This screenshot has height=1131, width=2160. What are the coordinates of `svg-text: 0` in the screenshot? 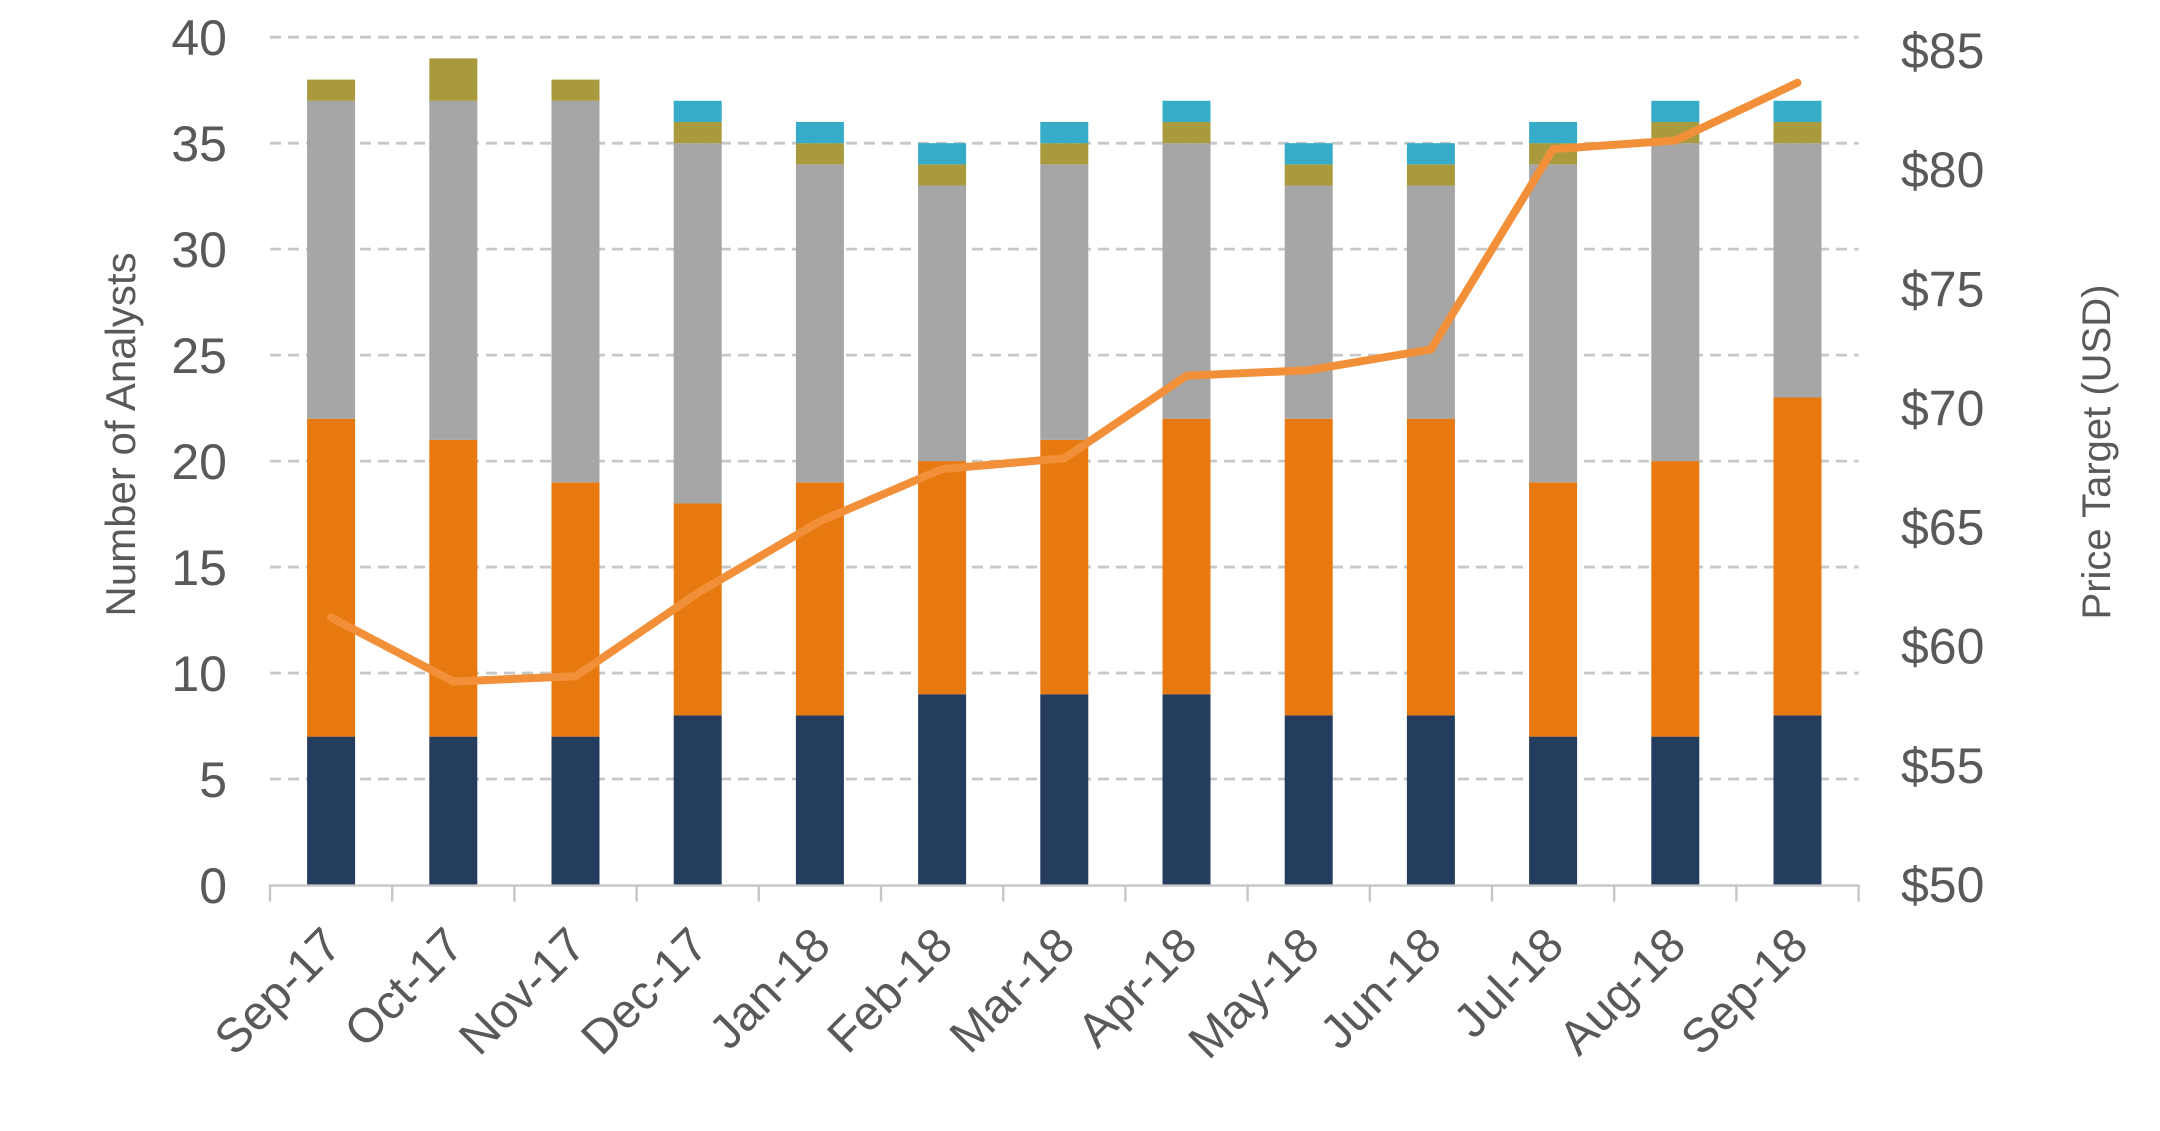 It's located at (213, 886).